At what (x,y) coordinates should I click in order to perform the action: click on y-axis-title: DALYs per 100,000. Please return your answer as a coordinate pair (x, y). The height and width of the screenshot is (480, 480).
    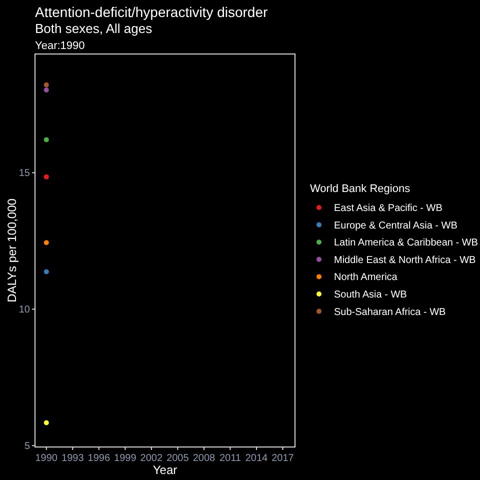
    Looking at the image, I should click on (12, 250).